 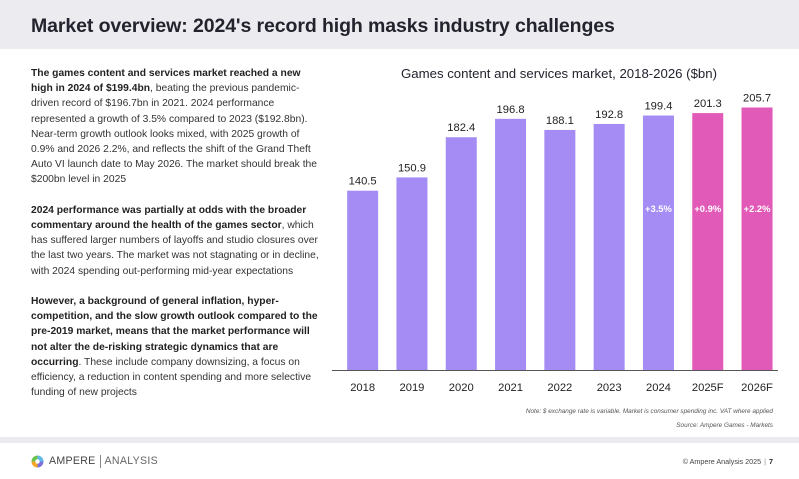 What do you see at coordinates (72, 461) in the screenshot?
I see `logo-word-primary: AMPERE` at bounding box center [72, 461].